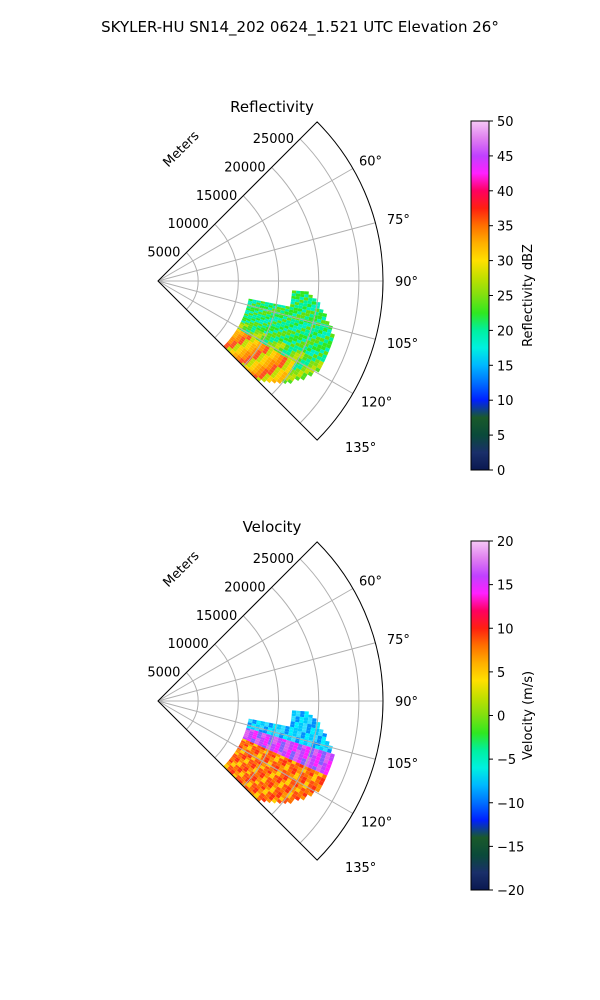  Describe the element at coordinates (163, 673) in the screenshot. I see `range-tick-label: 5000` at that location.